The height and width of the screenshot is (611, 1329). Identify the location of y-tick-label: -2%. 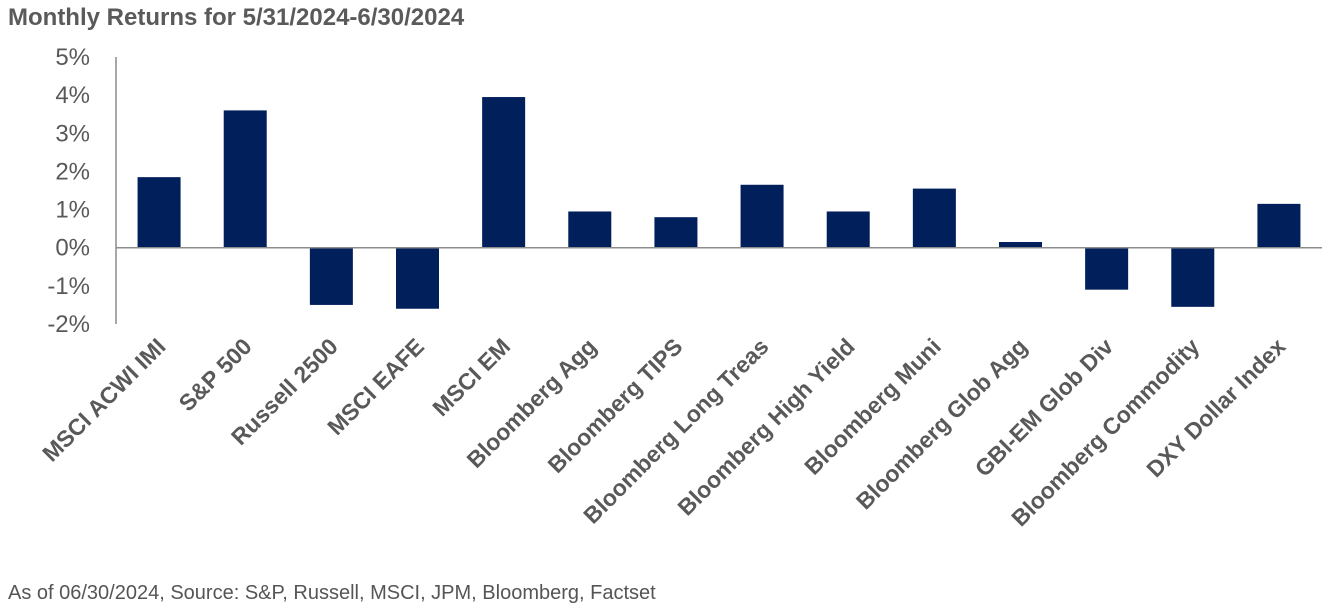
(68, 324).